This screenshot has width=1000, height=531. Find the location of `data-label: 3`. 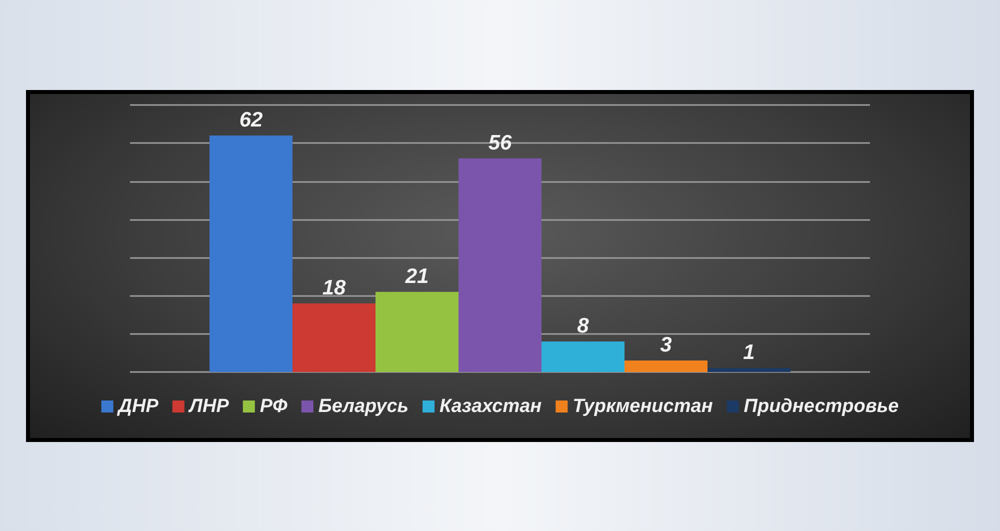

data-label: 3 is located at coordinates (666, 345).